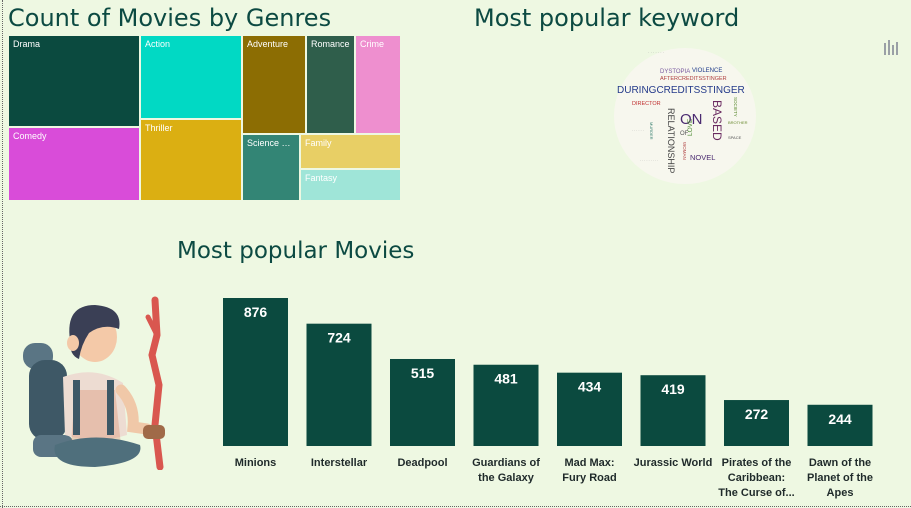 This screenshot has width=911, height=508. I want to click on treemap-tile-fantasy: Fantasy, so click(350, 185).